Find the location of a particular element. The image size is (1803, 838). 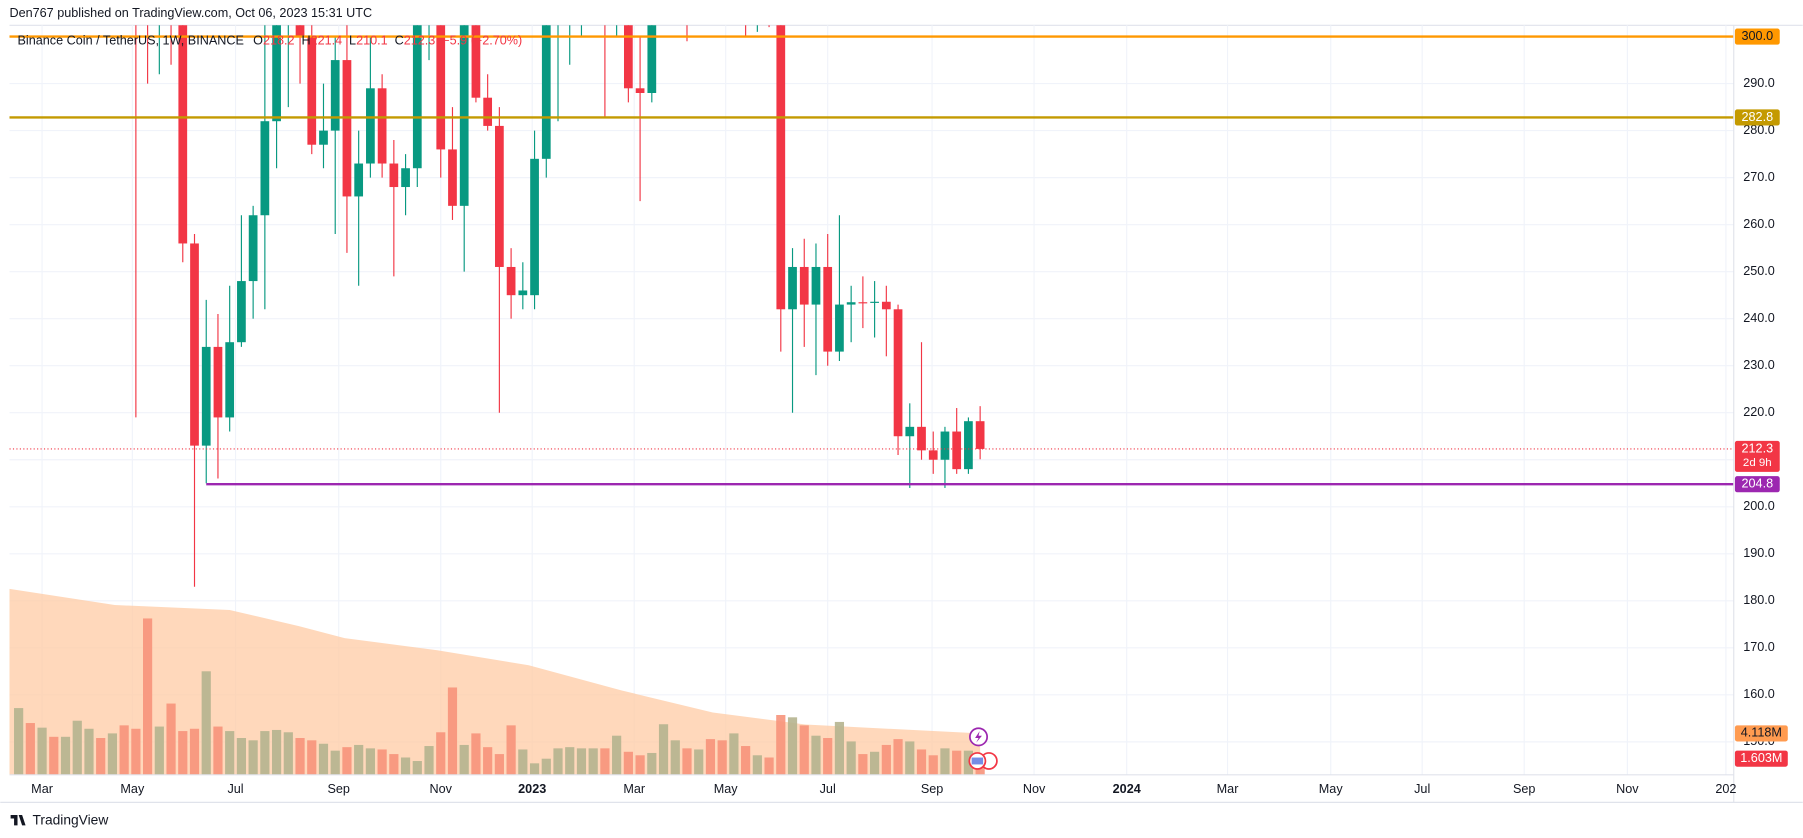

x-tick-label: Sep is located at coordinates (338, 789).